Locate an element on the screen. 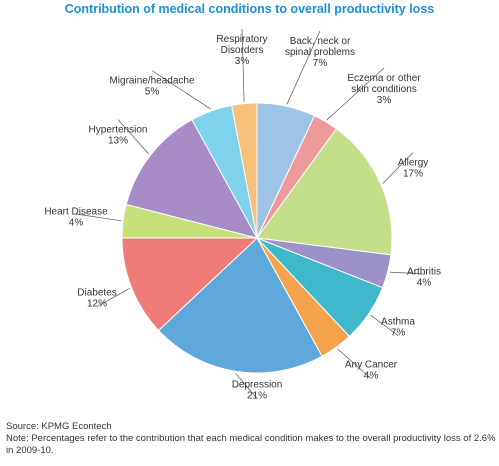 Image resolution: width=499 pixels, height=466 pixels. pie-slice-allergy is located at coordinates (324, 192).